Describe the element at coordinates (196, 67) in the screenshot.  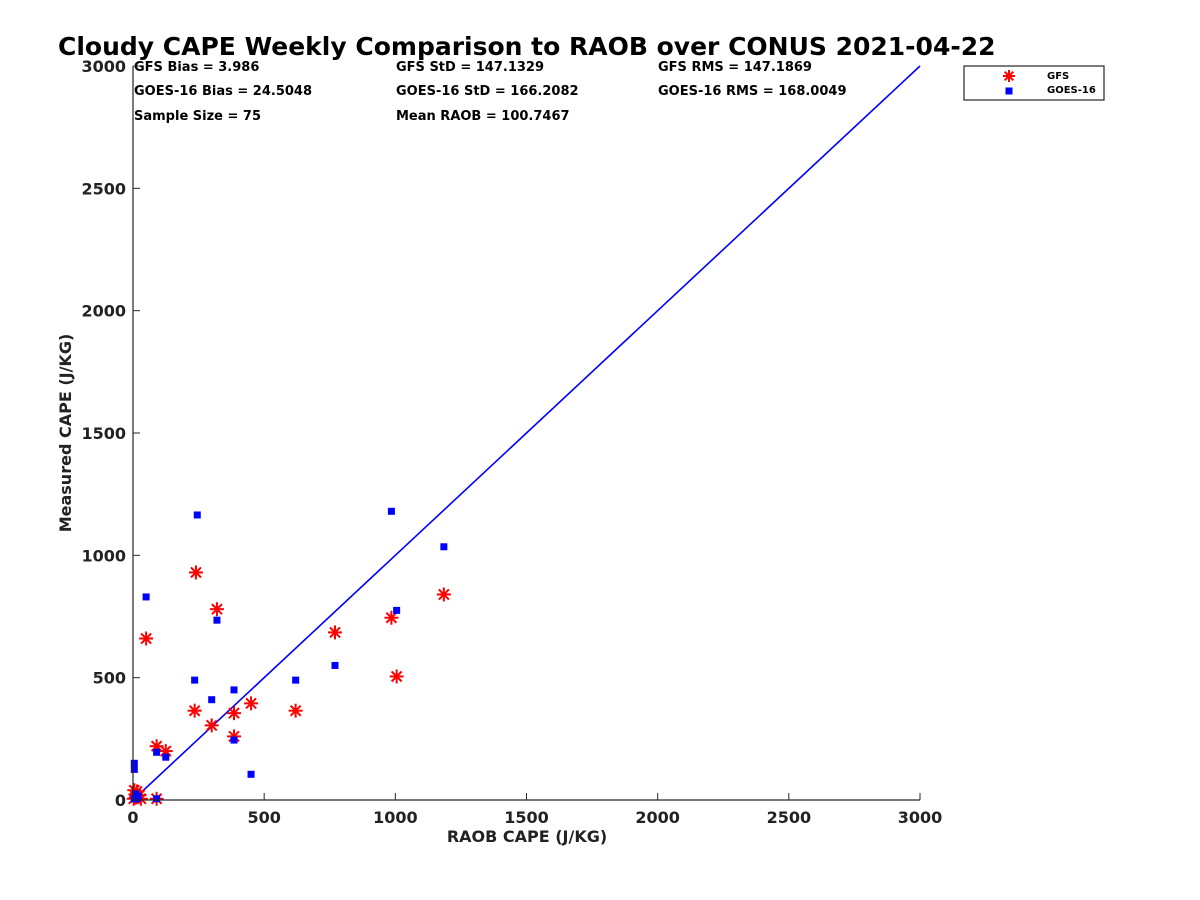
I see `stat-text: GFS Bias = 3.986` at that location.